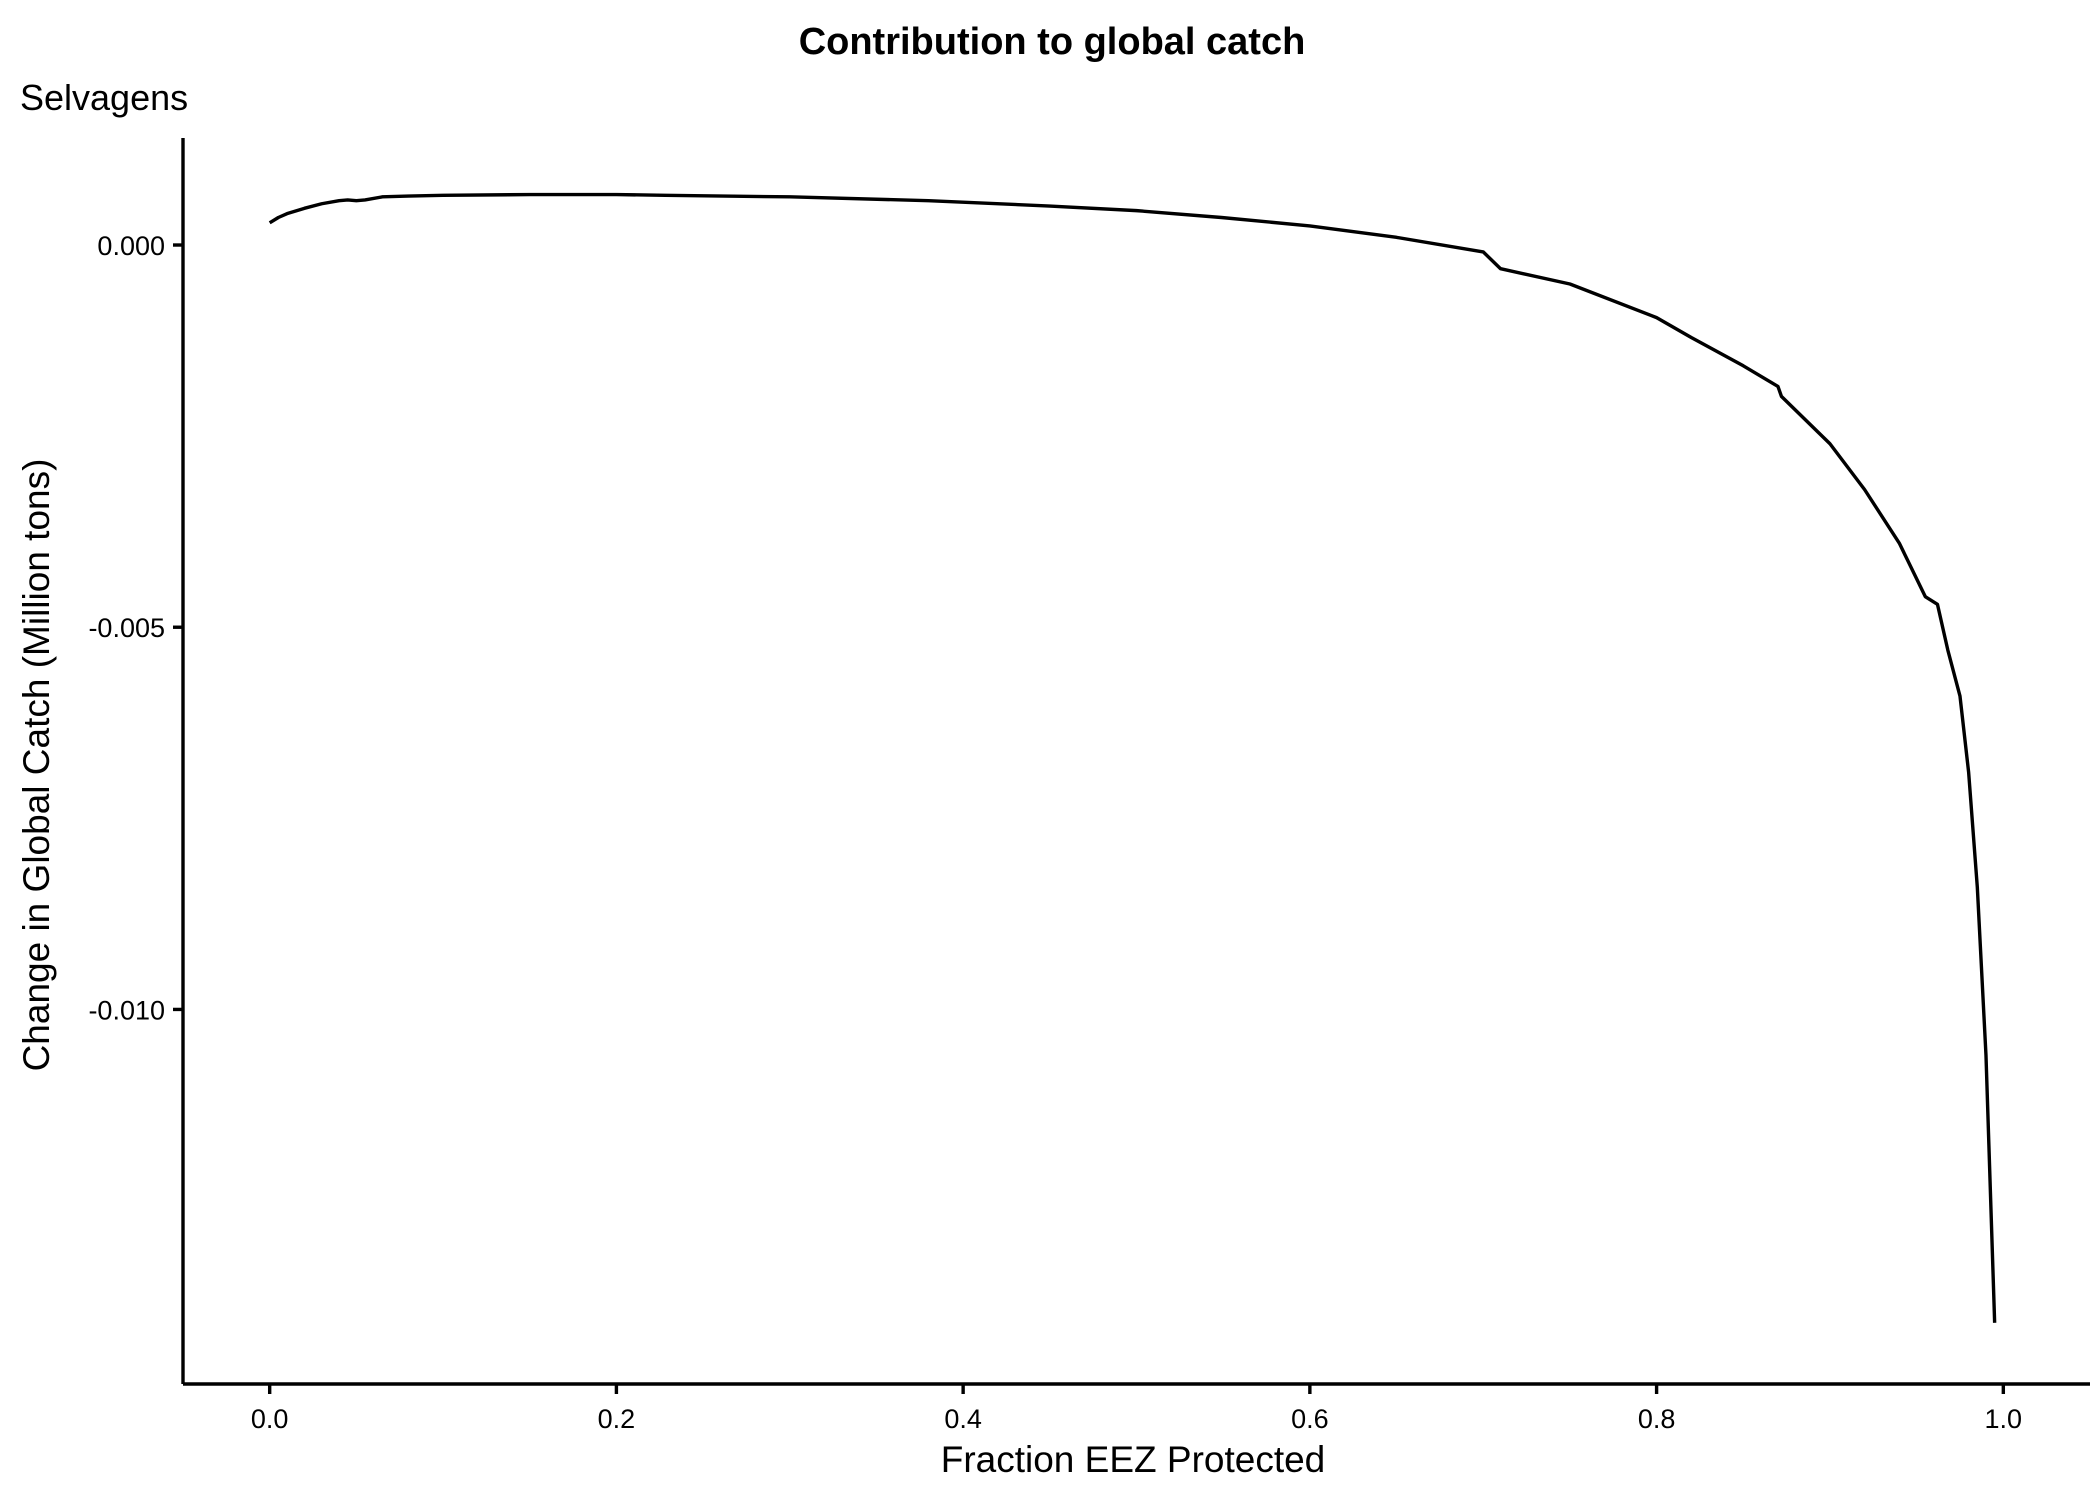 The image size is (2100, 1500). Describe the element at coordinates (1310, 1419) in the screenshot. I see `x-tick-label: 0.6` at that location.